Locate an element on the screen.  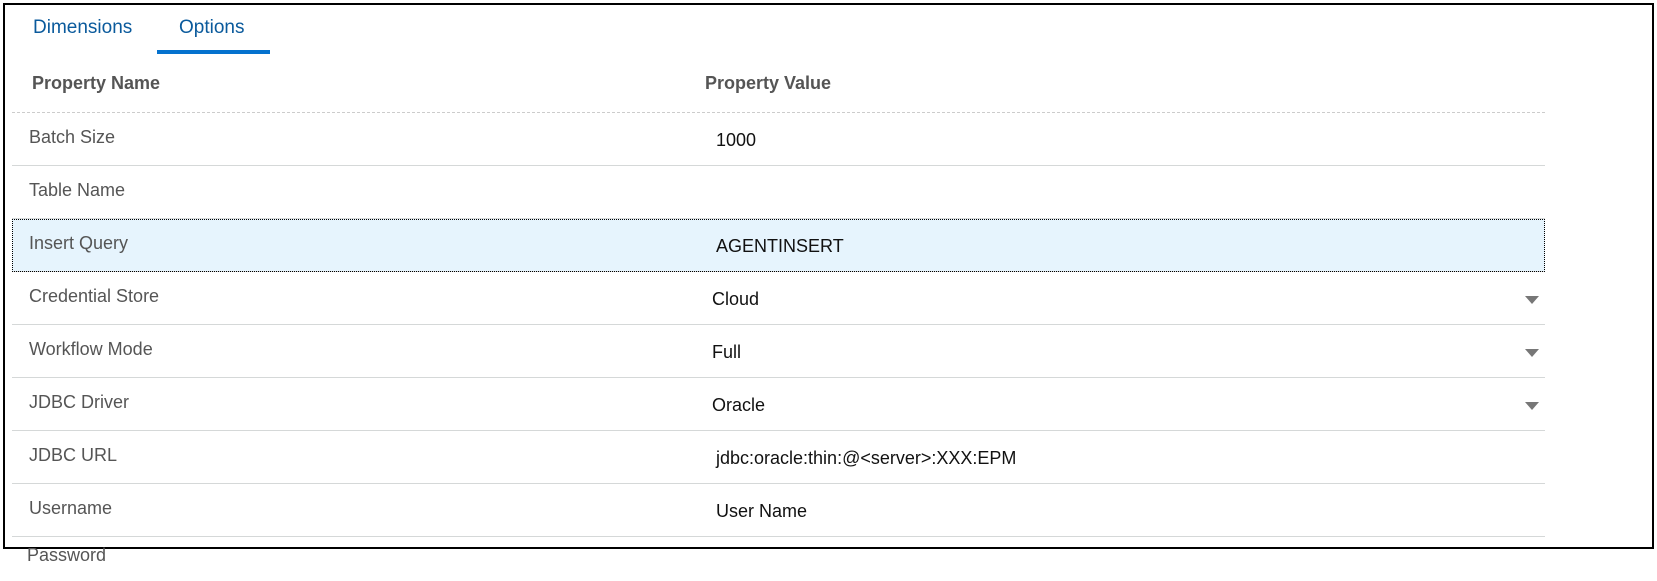
property-value-input: jdbc:oracle:thin:@<server>:XXX:EPM is located at coordinates (866, 458).